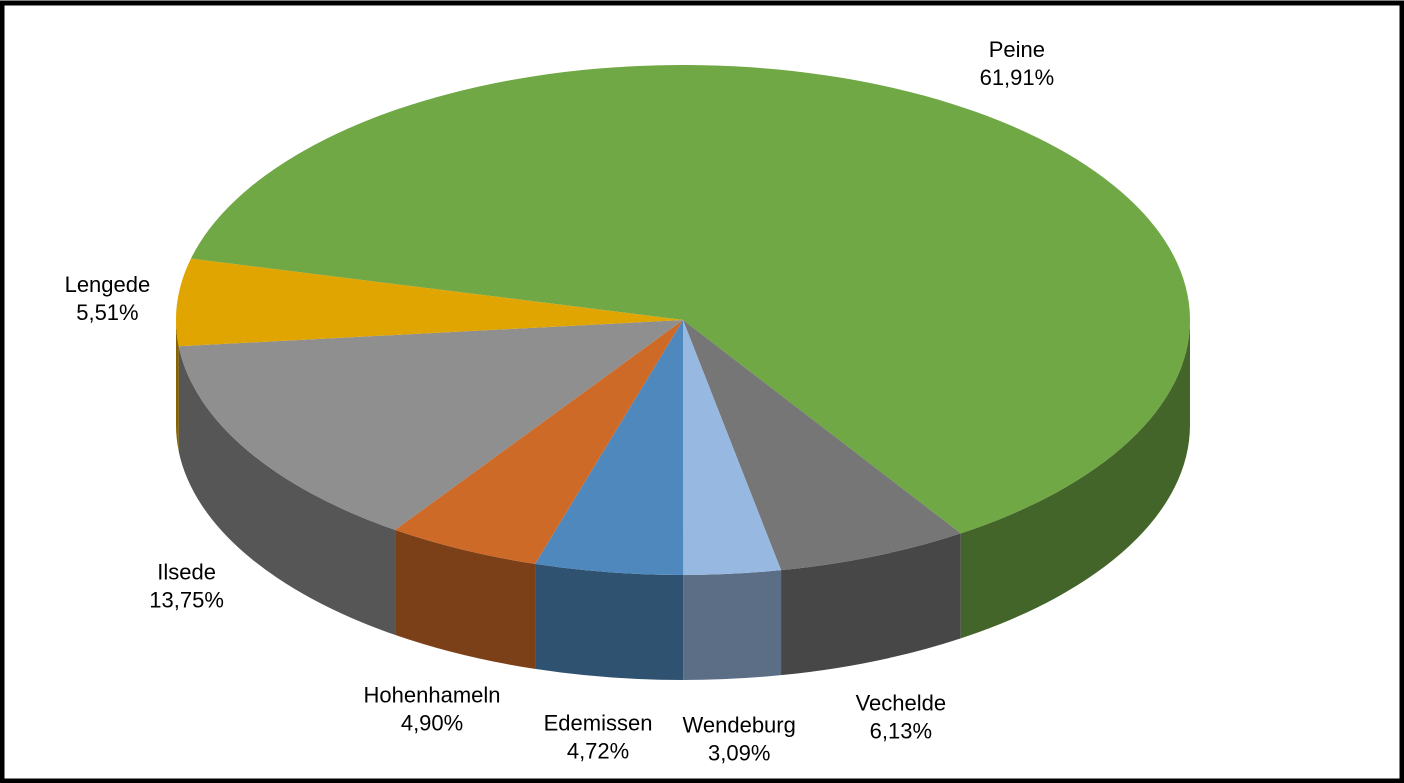 The height and width of the screenshot is (783, 1404). What do you see at coordinates (739, 753) in the screenshot?
I see `value-label: 3,09%` at bounding box center [739, 753].